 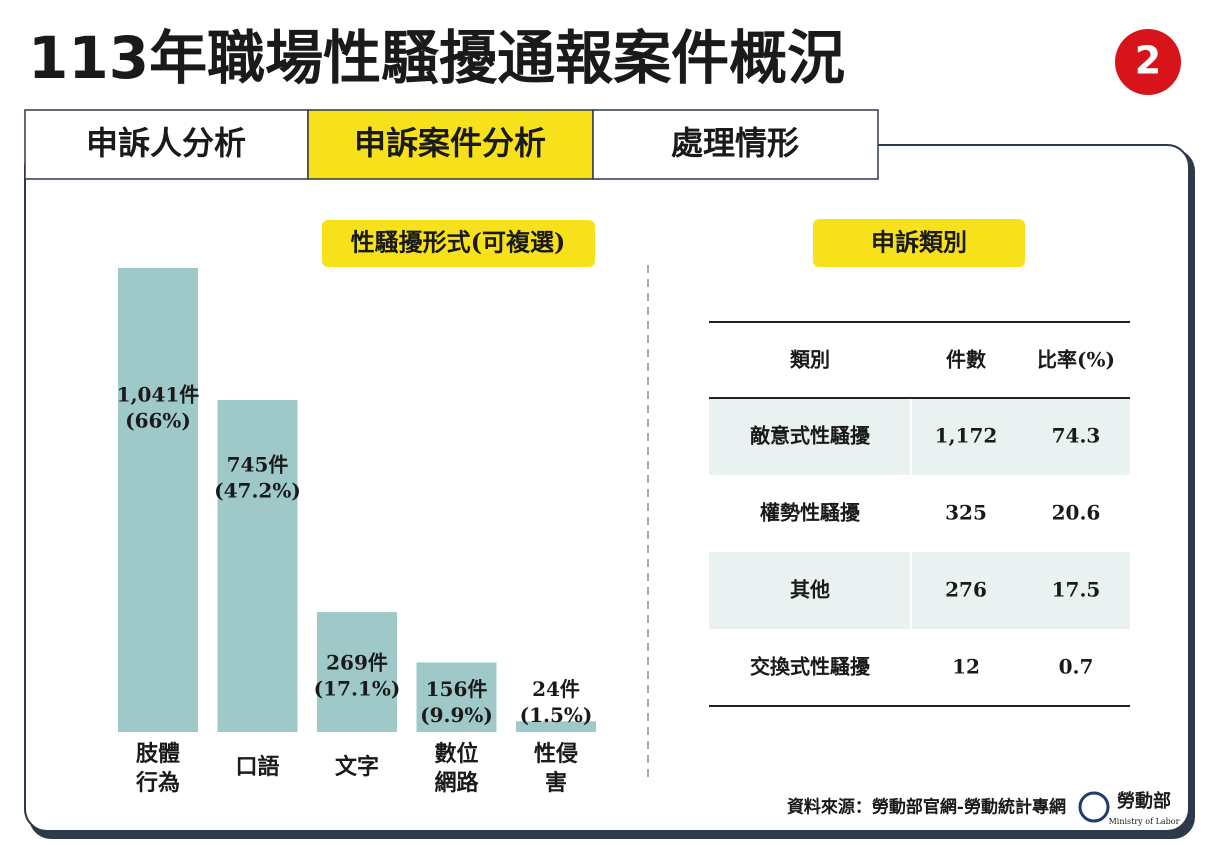 What do you see at coordinates (810, 590) in the screenshot?
I see `table-cell: 其他` at bounding box center [810, 590].